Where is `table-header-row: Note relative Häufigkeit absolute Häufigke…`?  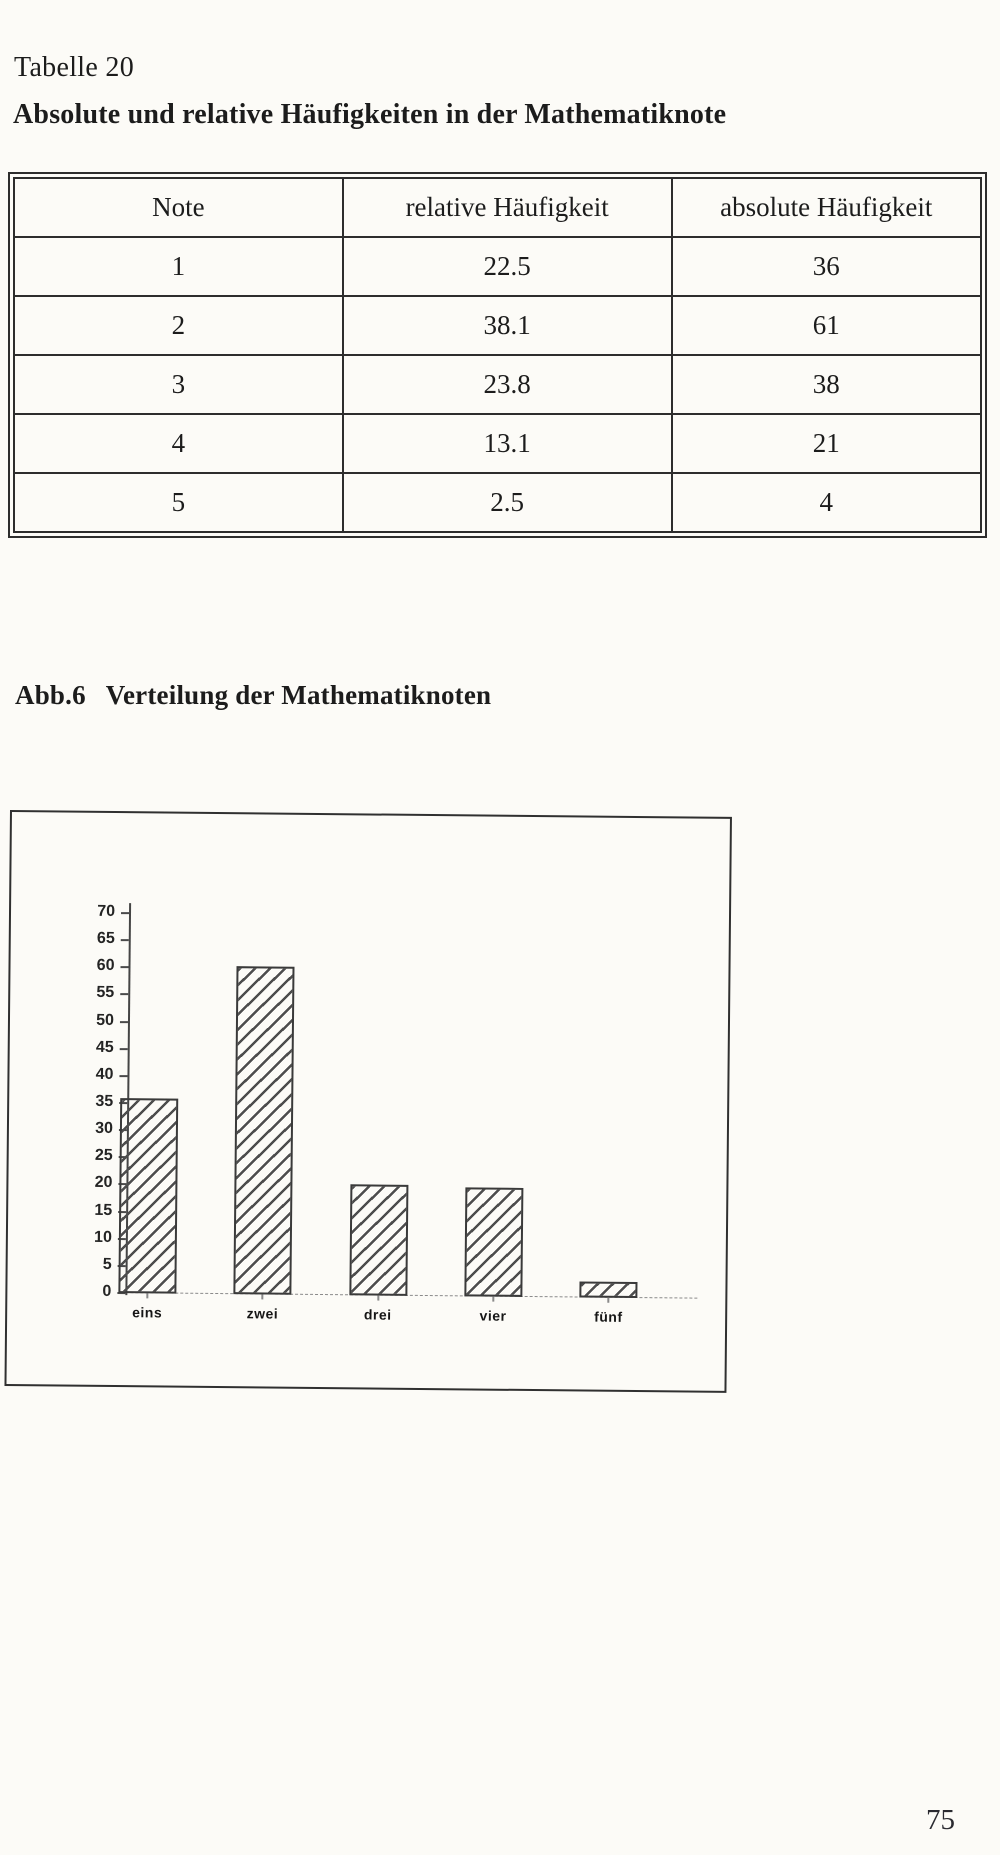 table-header-row: Note relative Häufigkeit absolute Häufigke… is located at coordinates (498, 207).